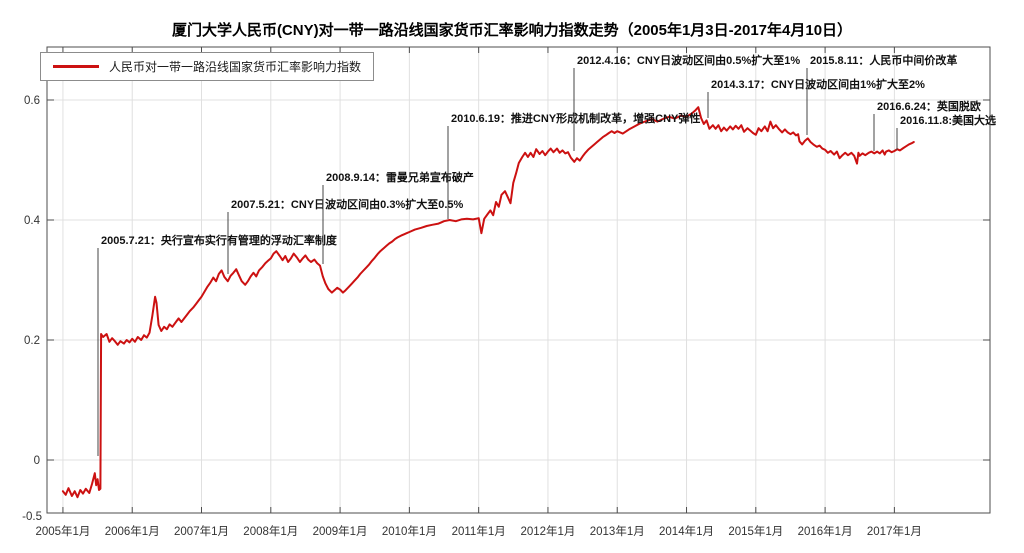  I want to click on x-tick-label: 2008年1月, so click(270, 531).